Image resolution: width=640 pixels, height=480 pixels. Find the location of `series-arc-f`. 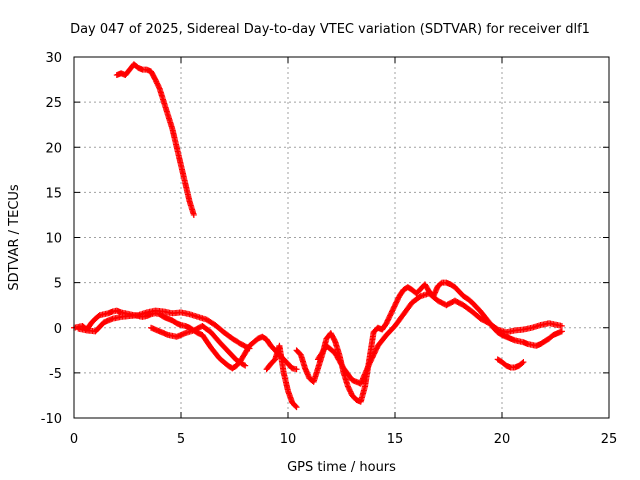

series-arc-f is located at coordinates (439, 338).